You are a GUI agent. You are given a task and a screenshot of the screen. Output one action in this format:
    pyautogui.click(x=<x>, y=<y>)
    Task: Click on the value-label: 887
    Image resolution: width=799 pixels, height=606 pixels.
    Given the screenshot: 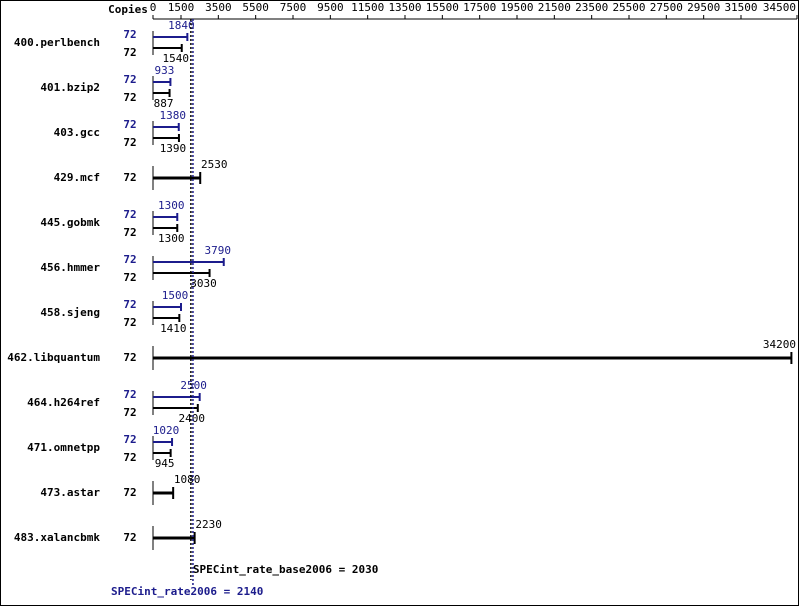 What is the action you would take?
    pyautogui.click(x=164, y=103)
    